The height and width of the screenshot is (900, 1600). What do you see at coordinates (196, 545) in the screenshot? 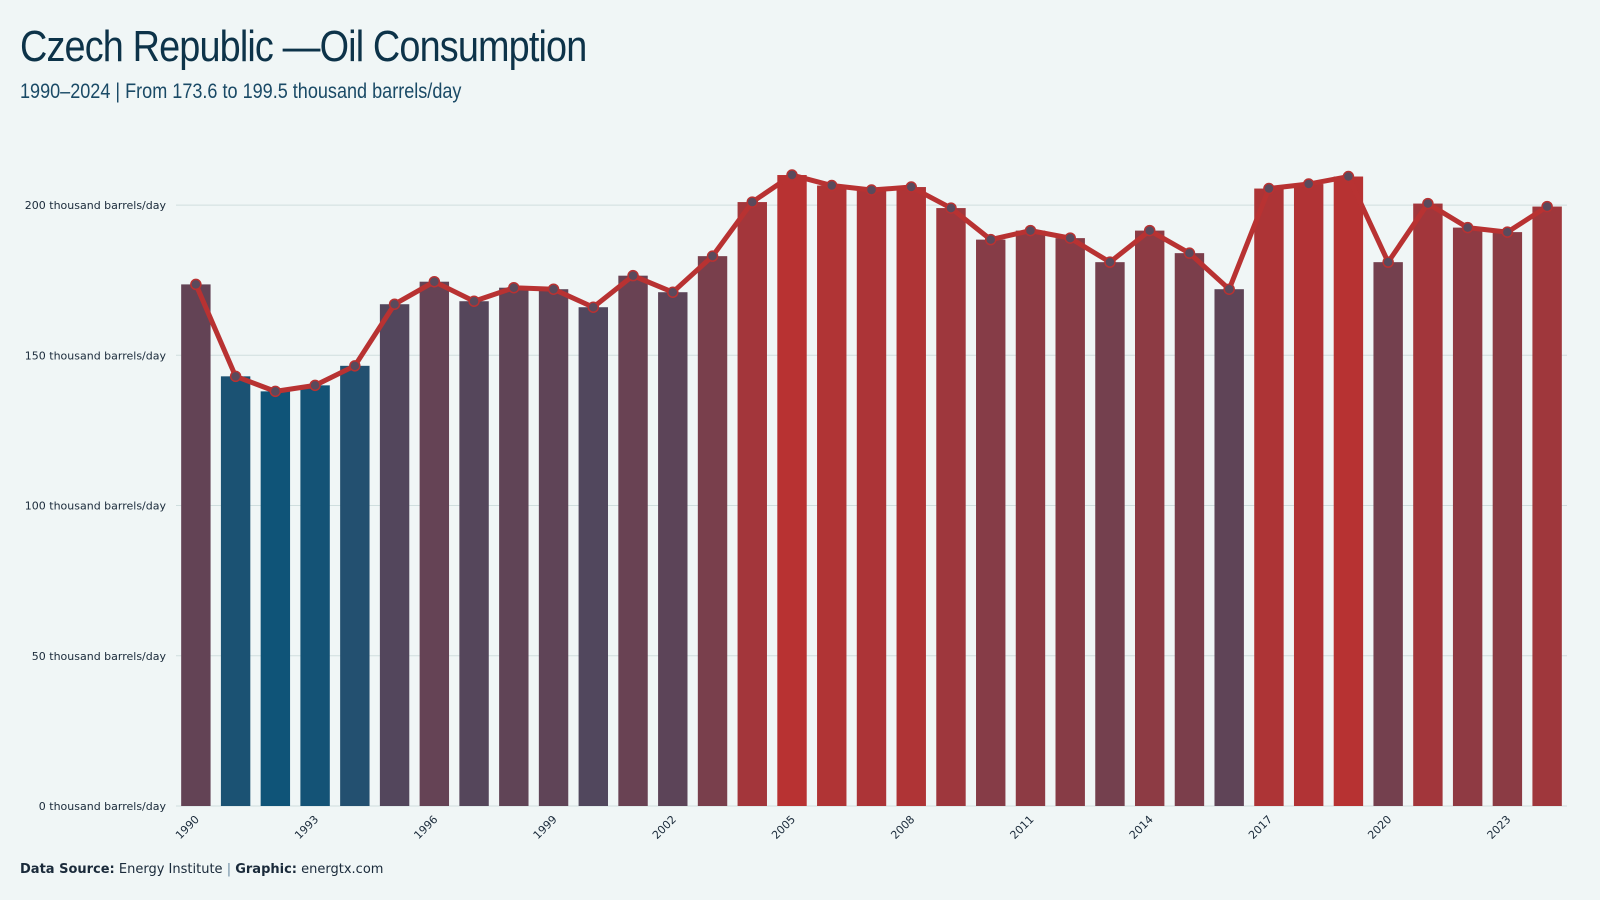
I see `bar-1990` at bounding box center [196, 545].